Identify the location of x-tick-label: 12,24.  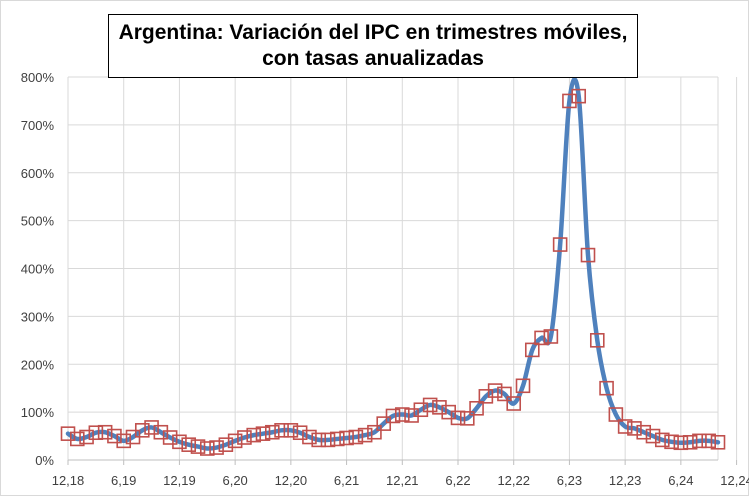
(734, 480).